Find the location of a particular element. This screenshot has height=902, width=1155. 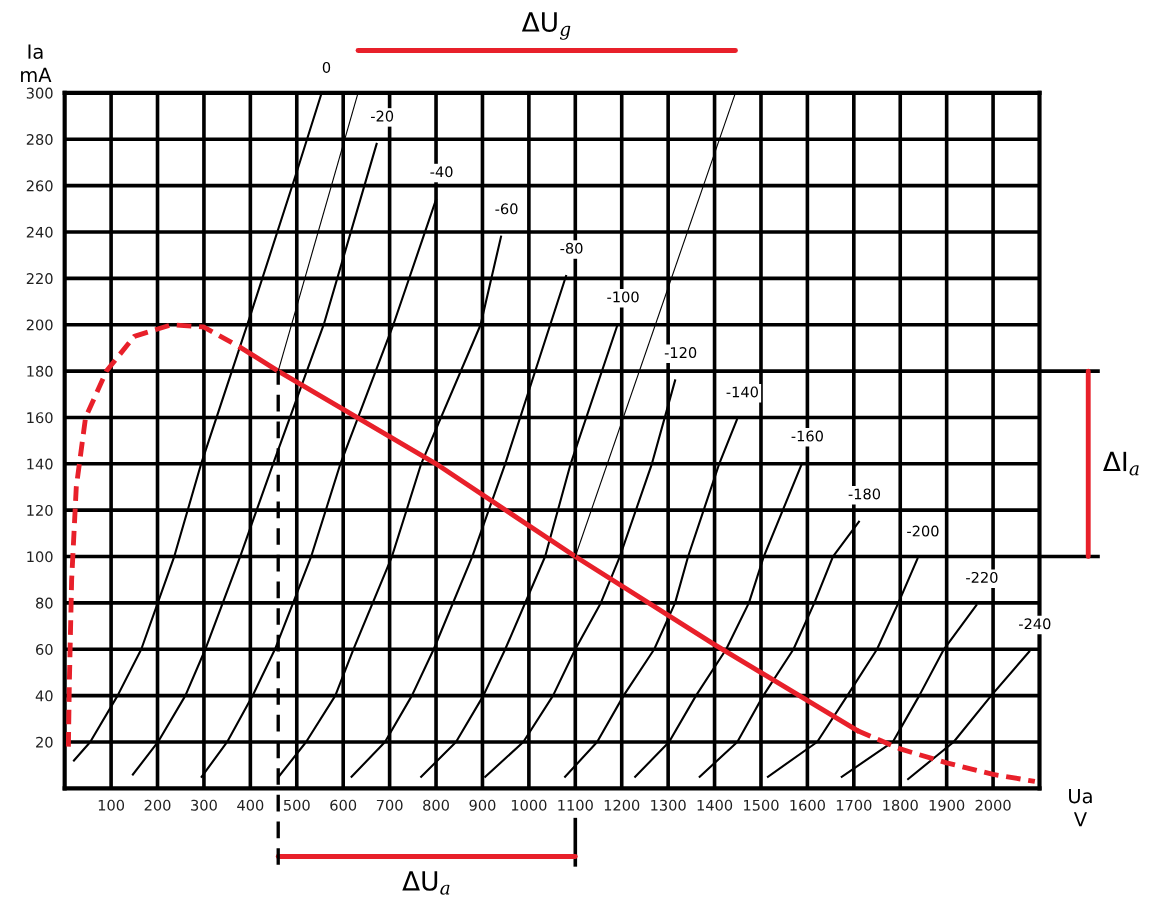

y-tick-label: 20 is located at coordinates (44, 742).